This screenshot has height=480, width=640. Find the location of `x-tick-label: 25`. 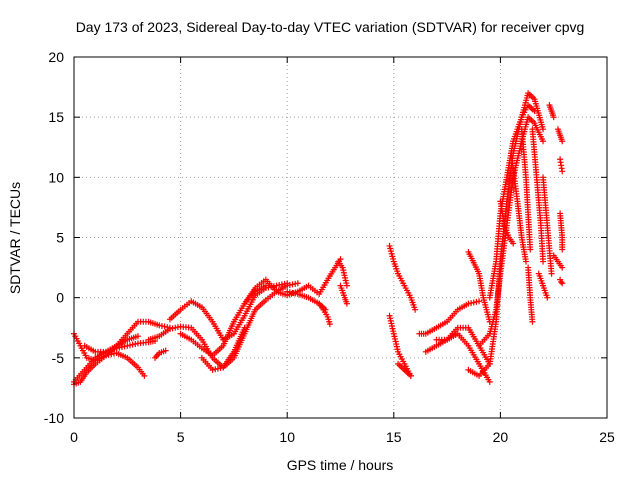

x-tick-label: 25 is located at coordinates (607, 437).